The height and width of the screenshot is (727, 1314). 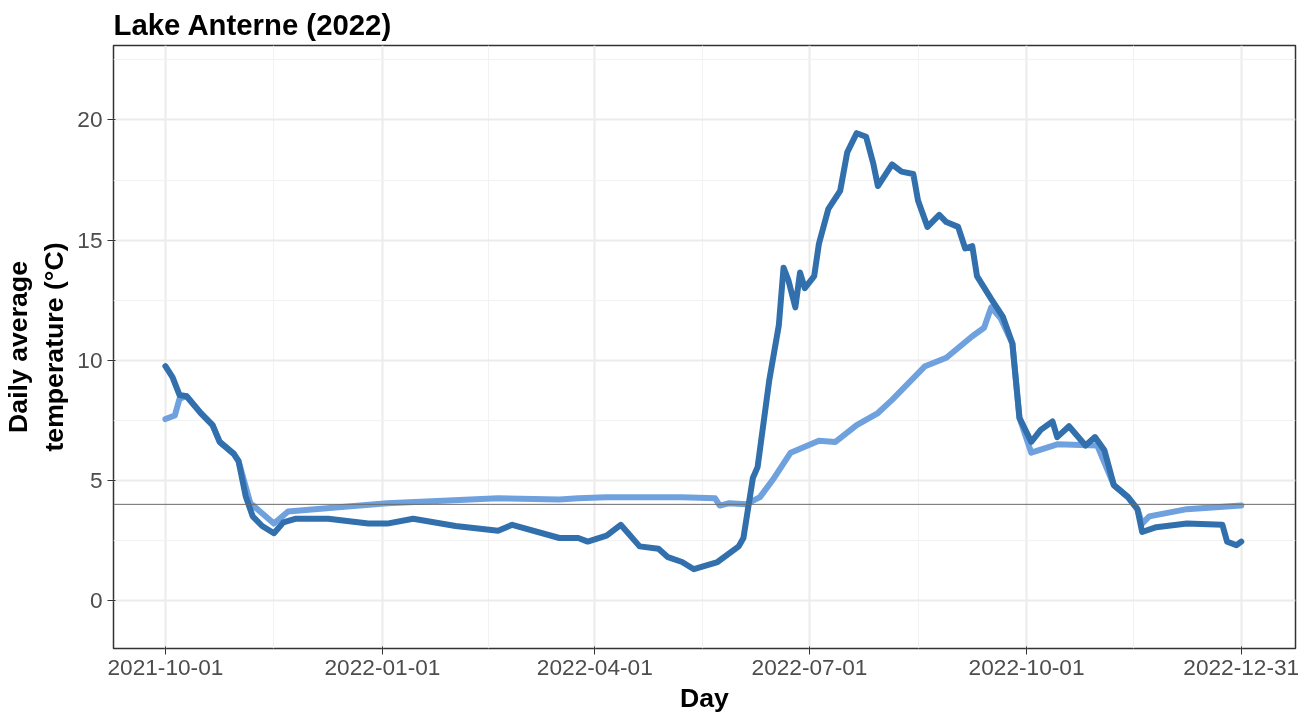 What do you see at coordinates (809, 666) in the screenshot?
I see `x-tick-label: 2022-07-01` at bounding box center [809, 666].